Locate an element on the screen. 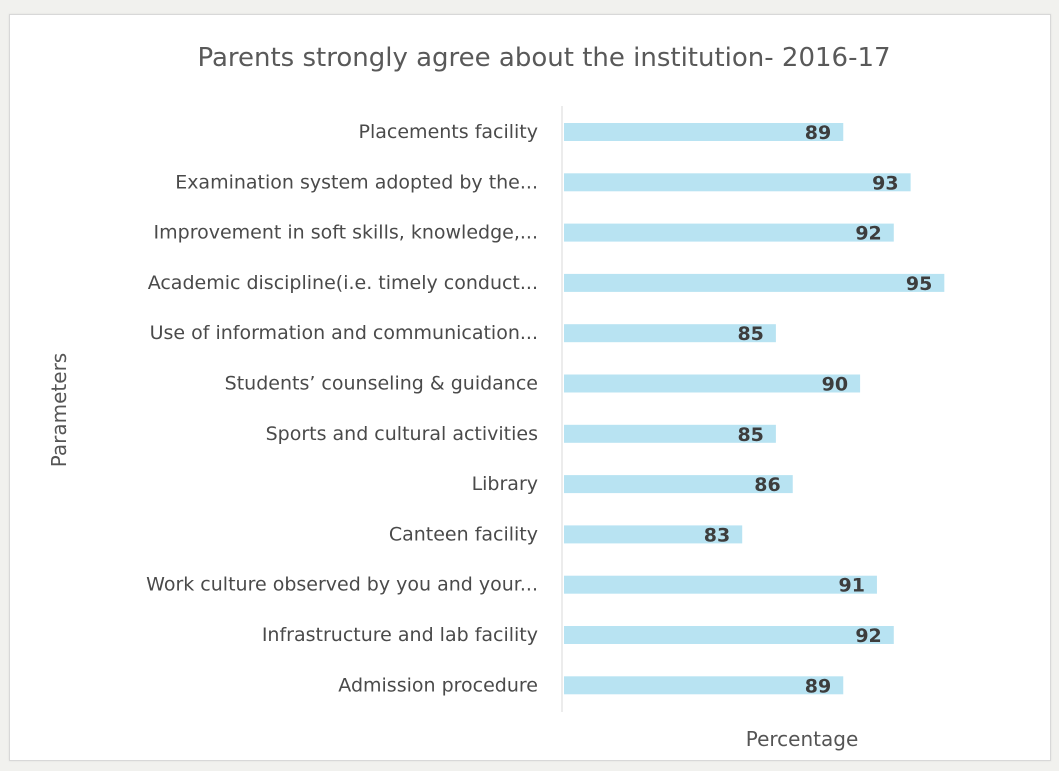  bar-value-label: 83 is located at coordinates (717, 535).